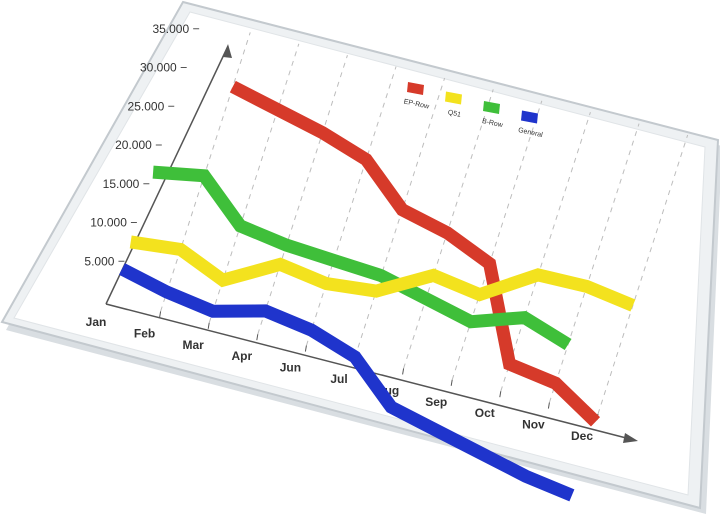 Image resolution: width=720 pixels, height=522 pixels. What do you see at coordinates (158, 68) in the screenshot?
I see `y-tick-label: 30.000` at bounding box center [158, 68].